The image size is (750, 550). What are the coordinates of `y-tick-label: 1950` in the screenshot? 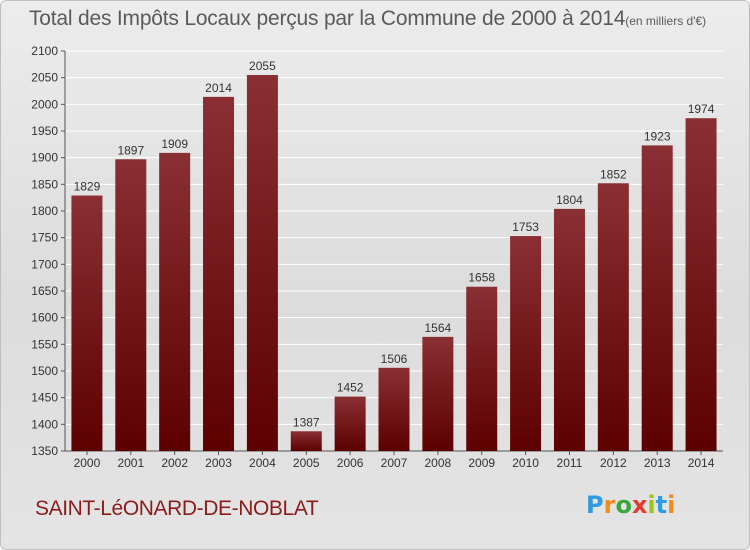 It's located at (44, 131).